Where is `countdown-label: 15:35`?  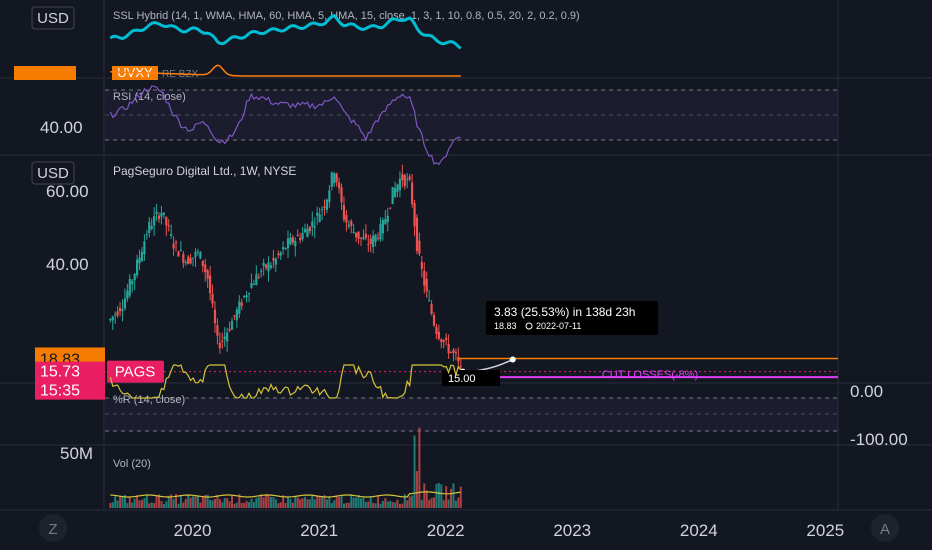
countdown-label: 15:35 is located at coordinates (60, 391).